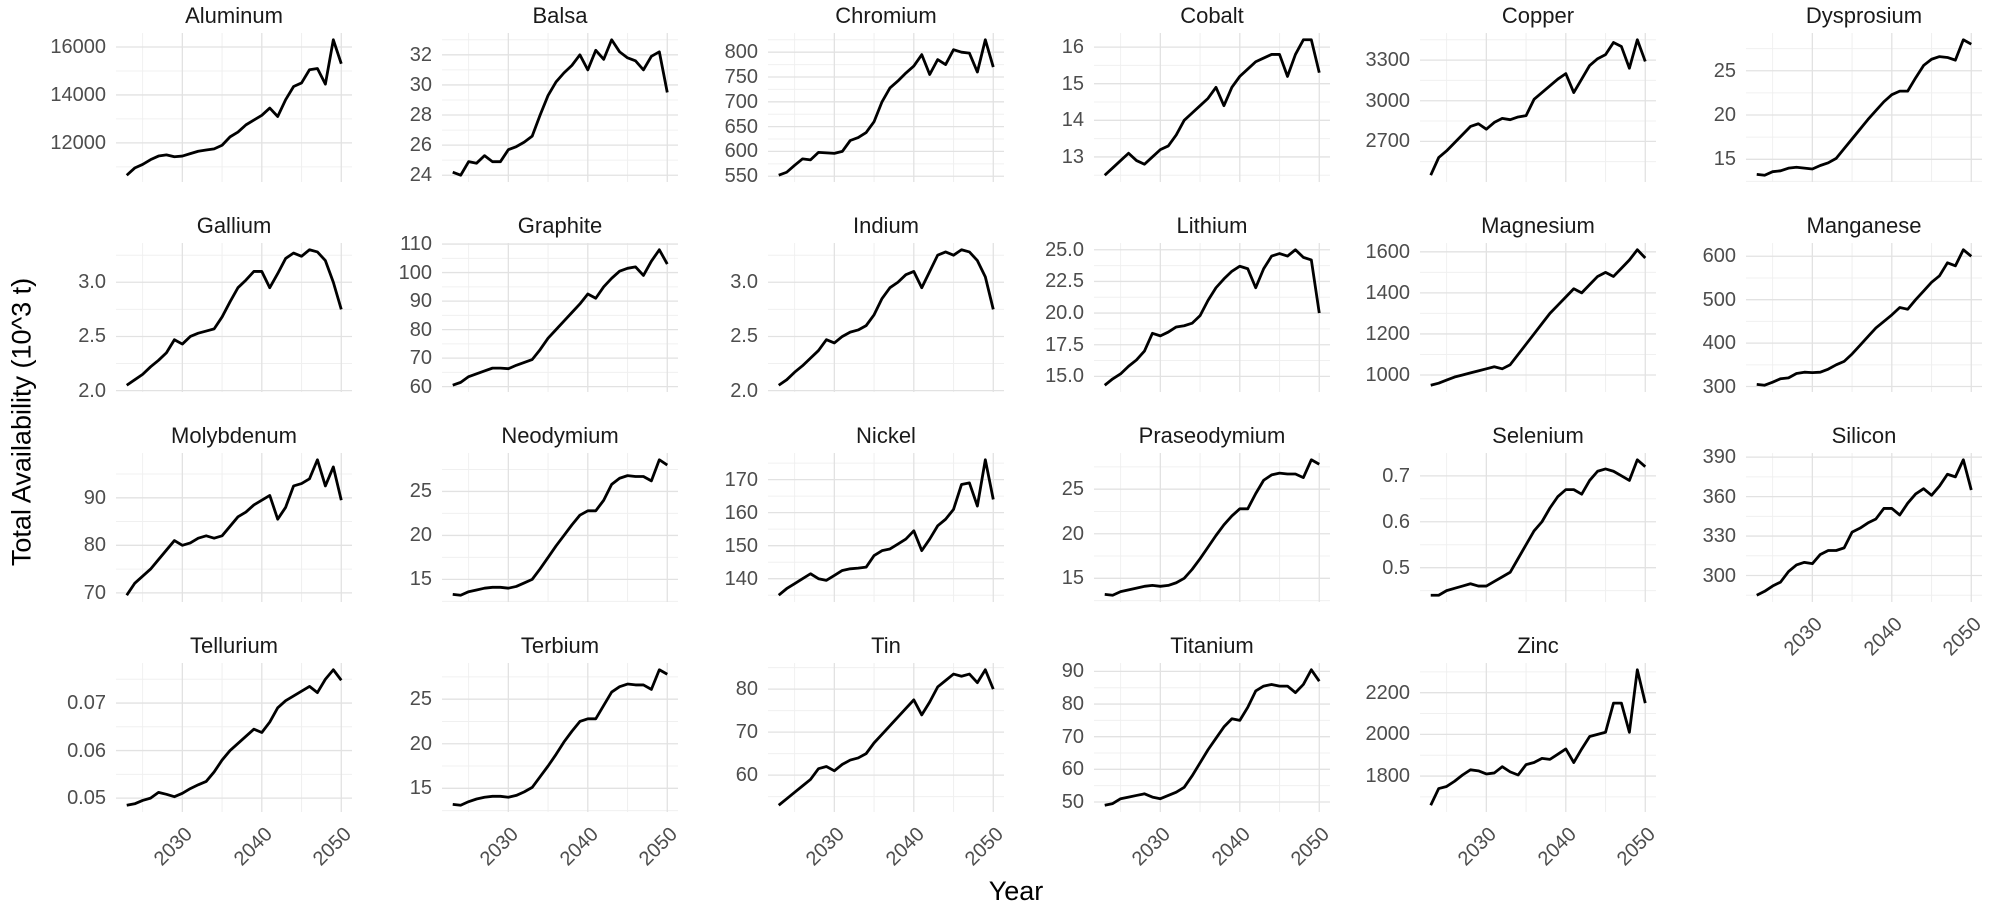 Image resolution: width=2000 pixels, height=916 pixels. I want to click on y-tick-label: 0.07, so click(86, 703).